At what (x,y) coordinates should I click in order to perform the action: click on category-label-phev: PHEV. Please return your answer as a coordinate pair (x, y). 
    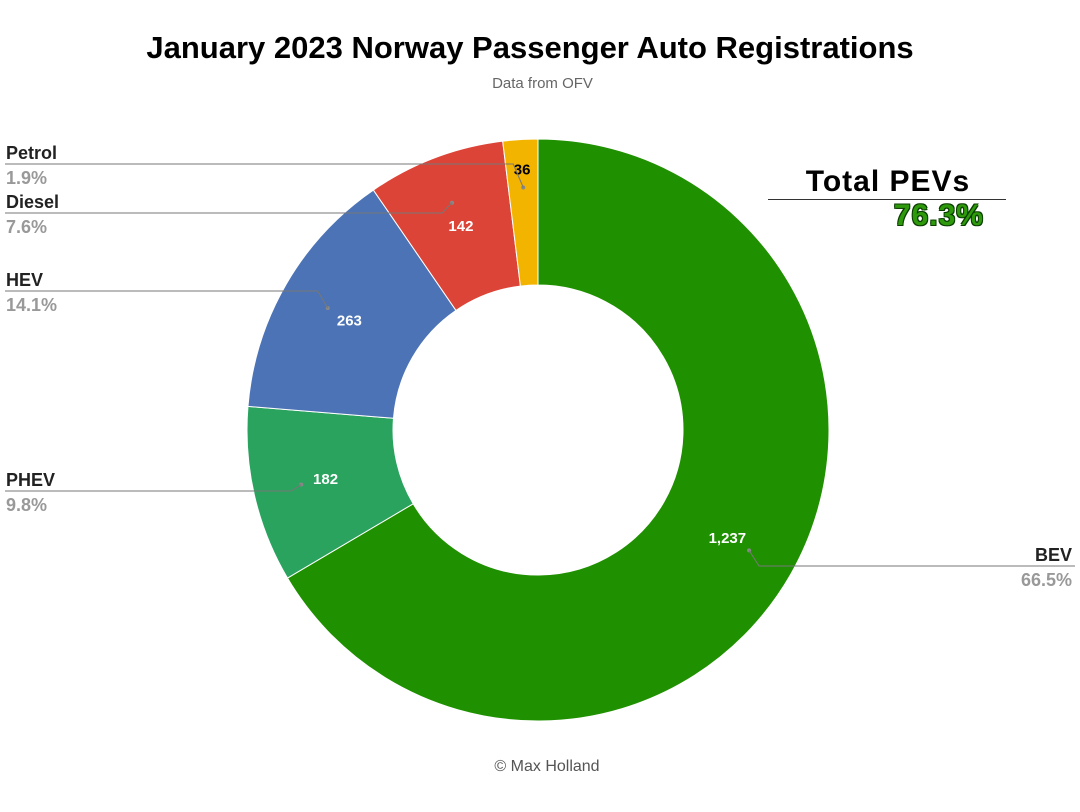
    Looking at the image, I should click on (30, 480).